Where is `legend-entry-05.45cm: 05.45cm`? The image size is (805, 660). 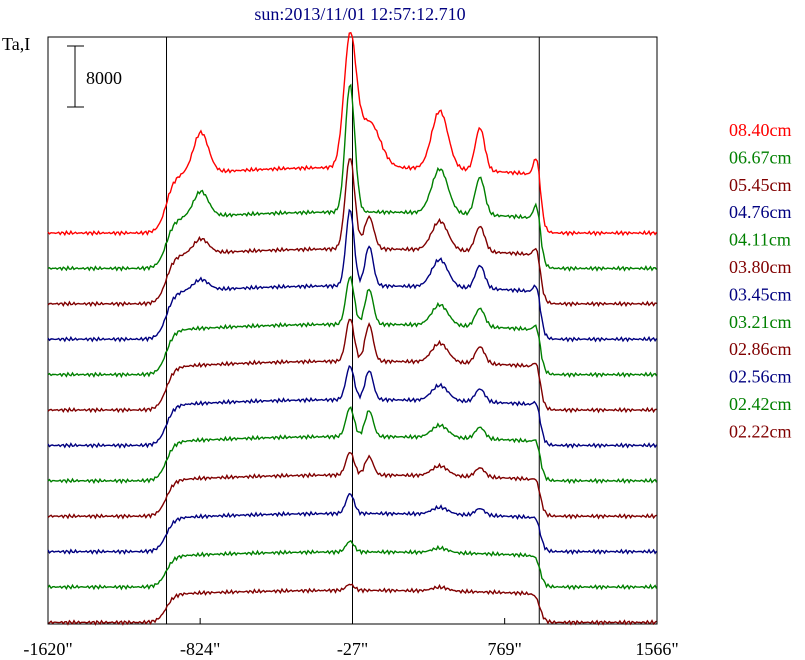
legend-entry-05.45cm: 05.45cm is located at coordinates (760, 185).